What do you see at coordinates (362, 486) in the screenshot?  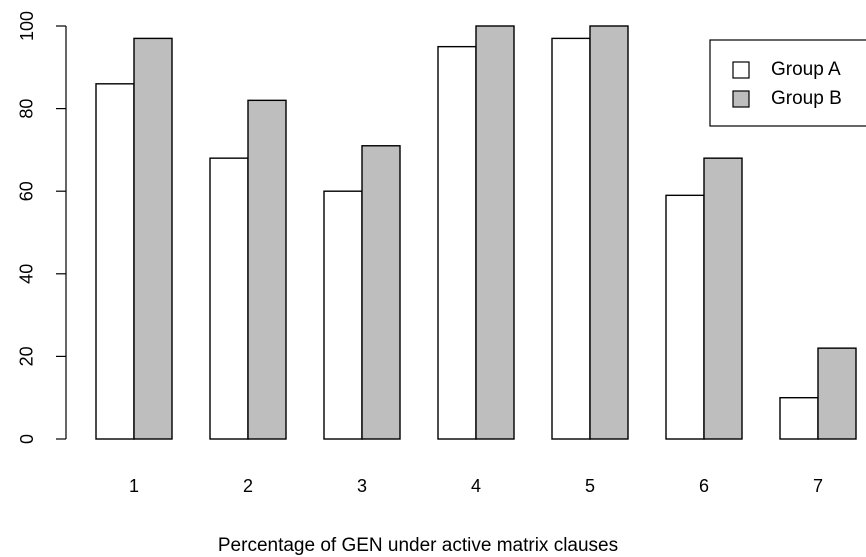 I see `x-tick-label: 3` at bounding box center [362, 486].